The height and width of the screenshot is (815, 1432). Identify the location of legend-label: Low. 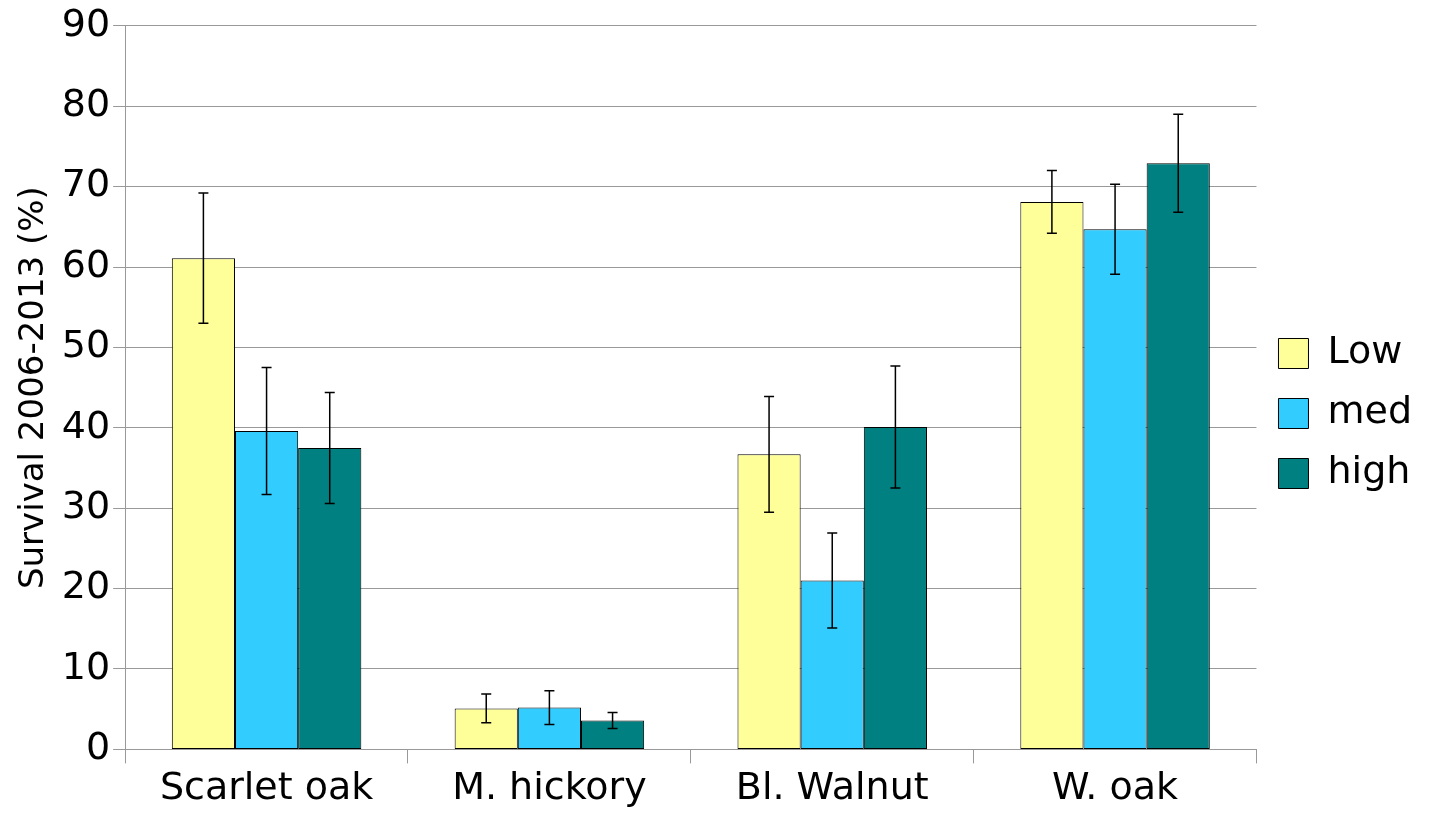
(1365, 350).